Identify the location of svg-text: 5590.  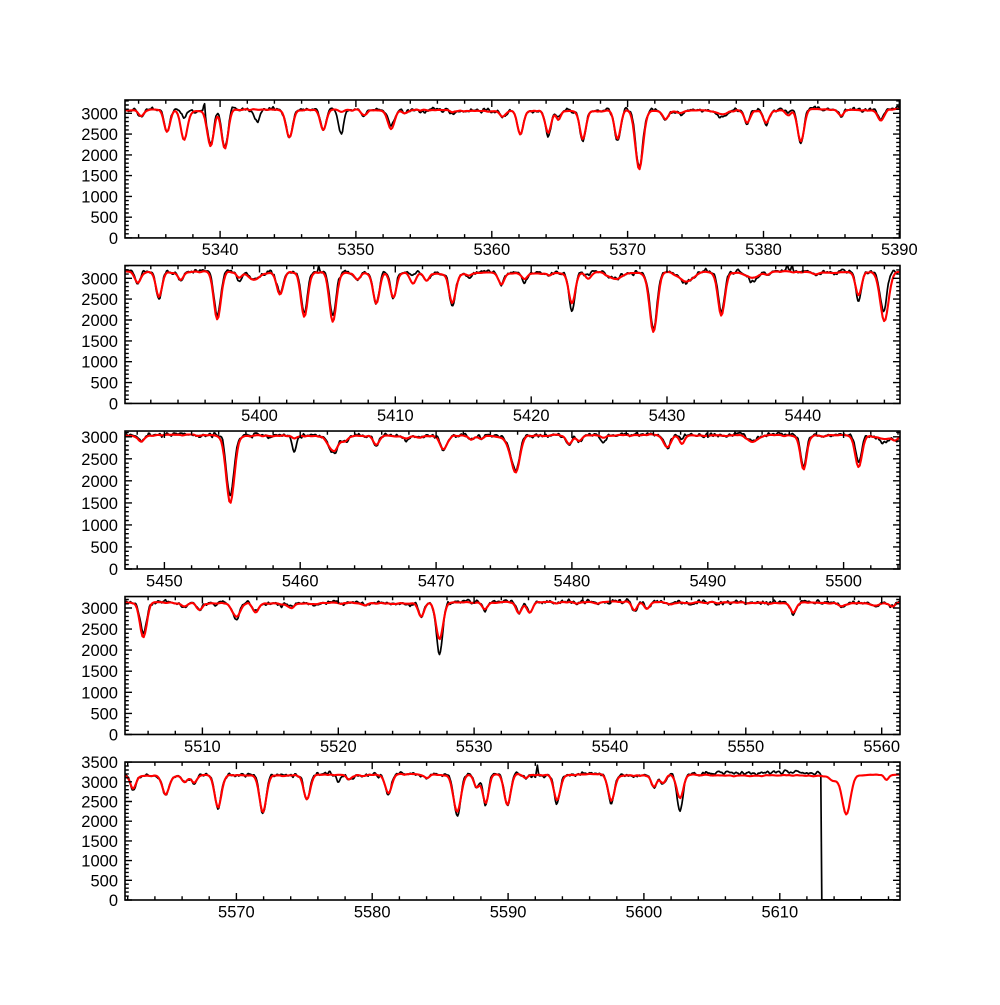
(508, 912).